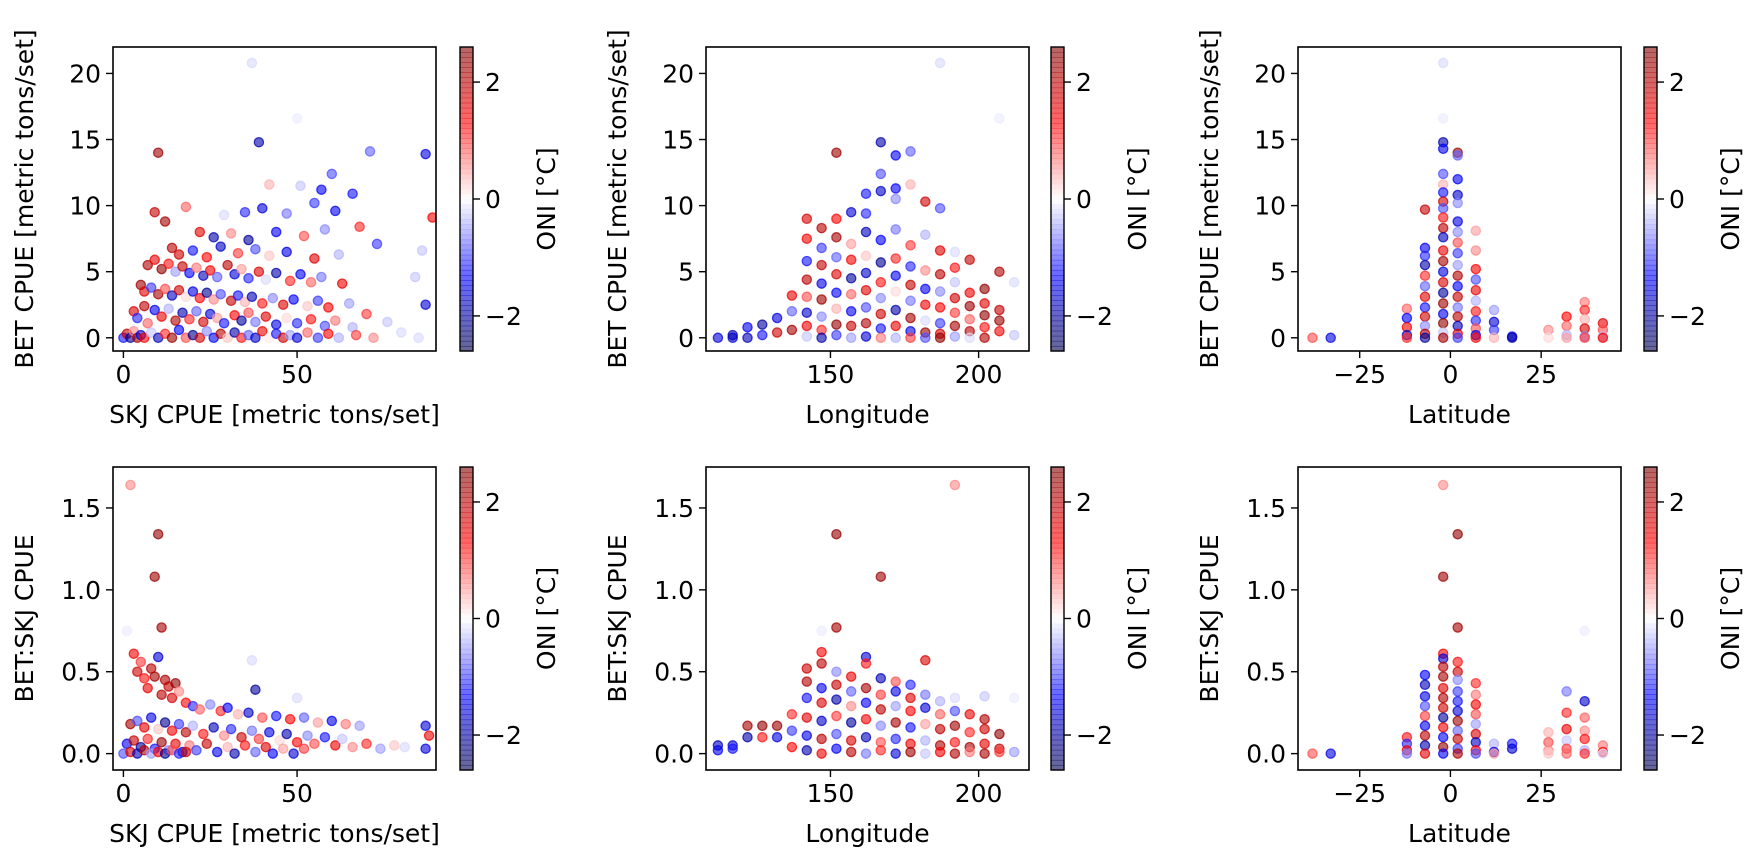  What do you see at coordinates (546, 618) in the screenshot?
I see `colorbar-label: ONI [°C]` at bounding box center [546, 618].